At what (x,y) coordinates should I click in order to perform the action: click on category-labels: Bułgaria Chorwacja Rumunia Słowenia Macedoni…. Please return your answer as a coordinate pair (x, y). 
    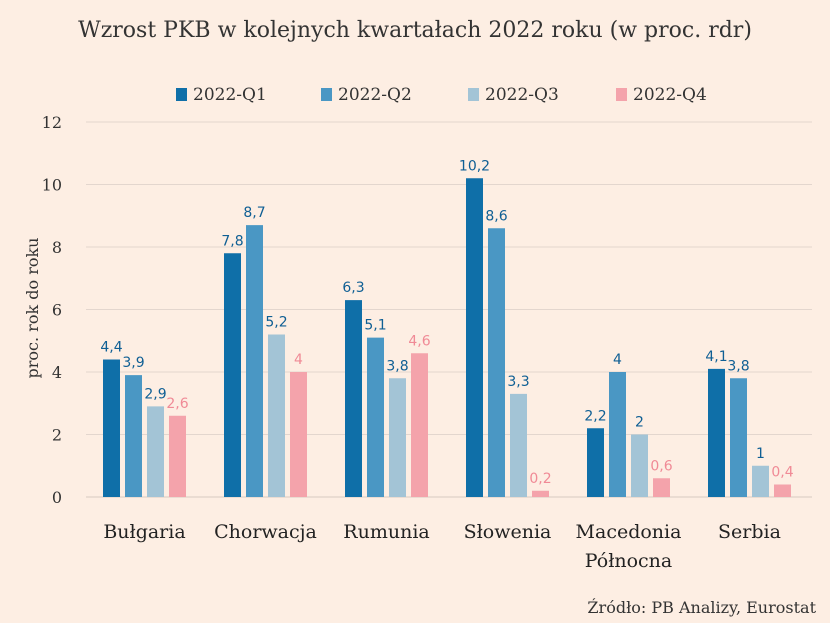
    Looking at the image, I should click on (442, 546).